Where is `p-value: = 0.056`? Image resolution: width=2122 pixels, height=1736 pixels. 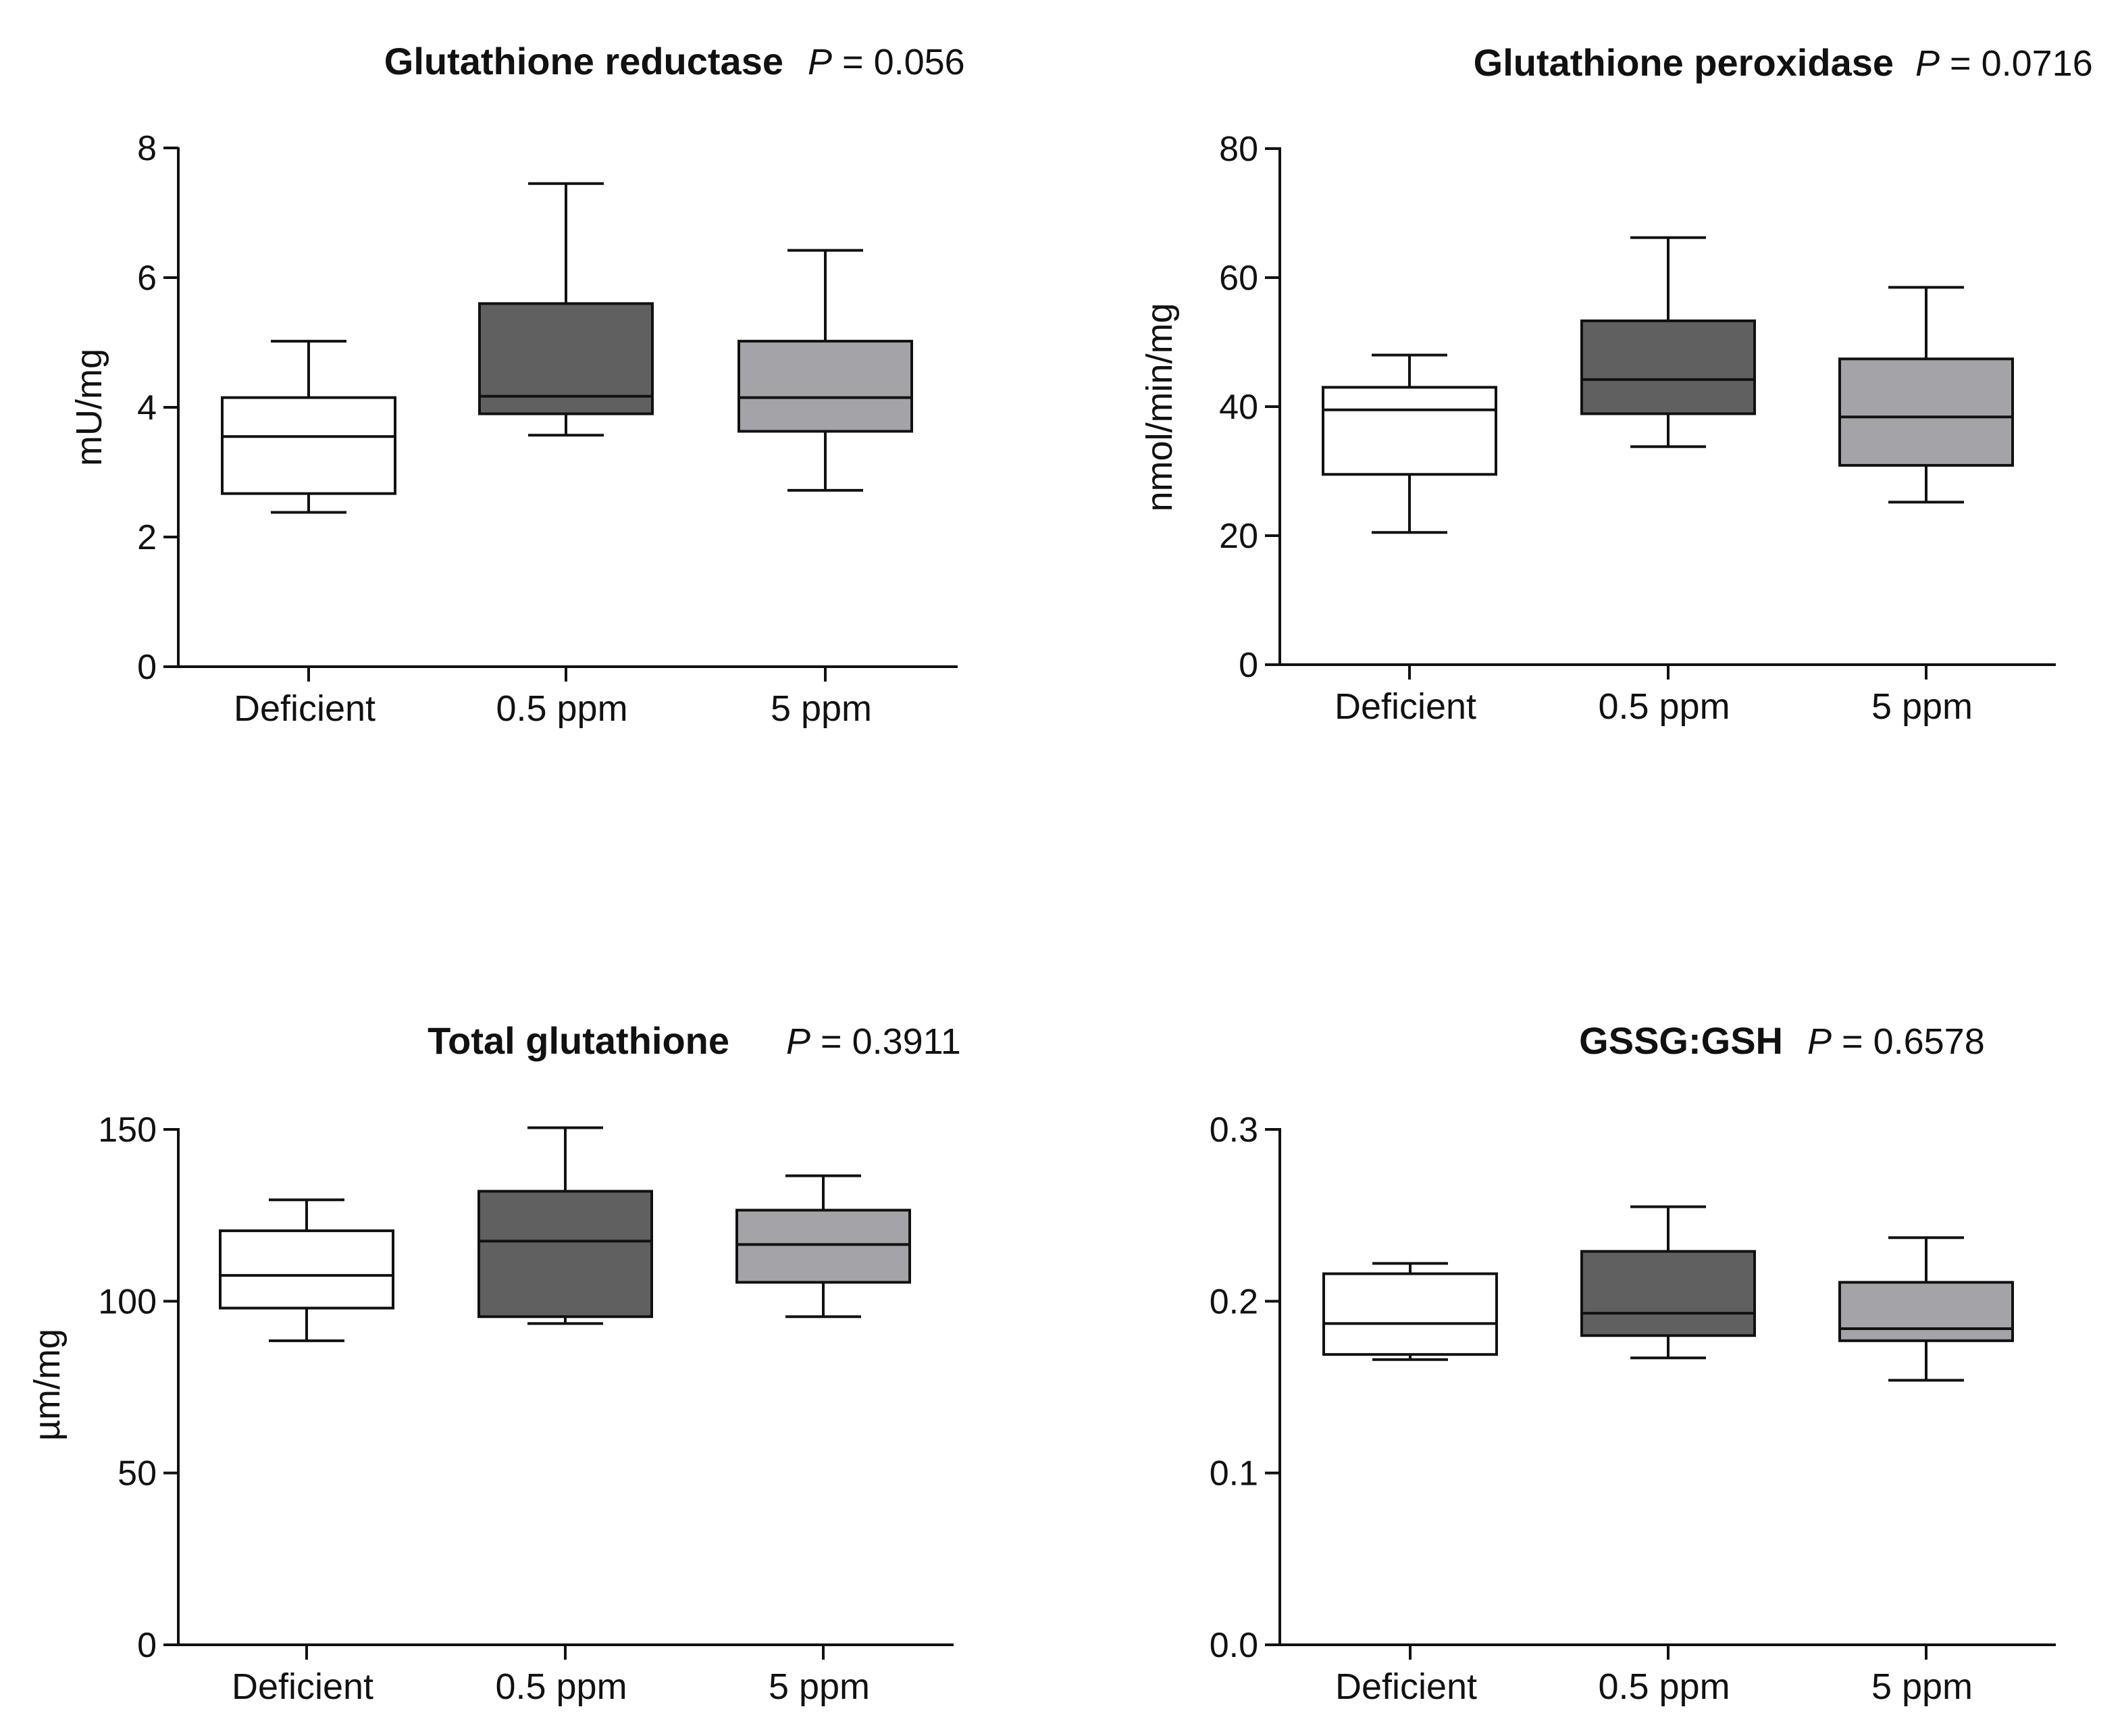 p-value: = 0.056 is located at coordinates (898, 62).